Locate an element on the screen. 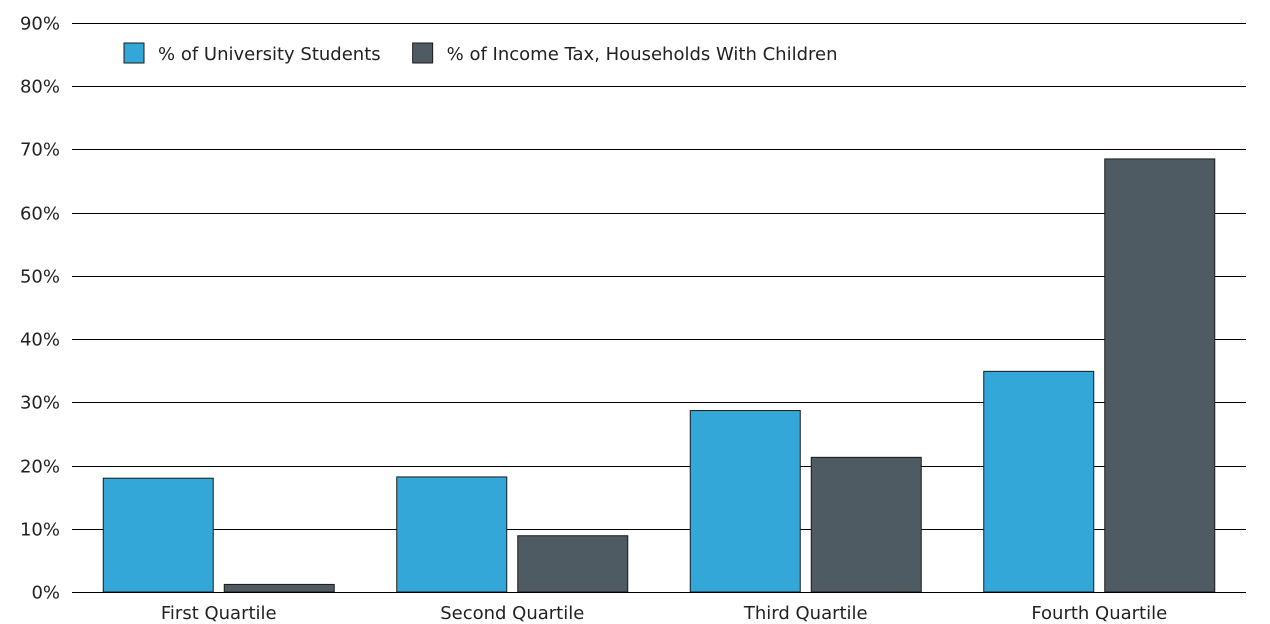 This screenshot has height=624, width=1270. y-tick-label: 70% is located at coordinates (40, 150).